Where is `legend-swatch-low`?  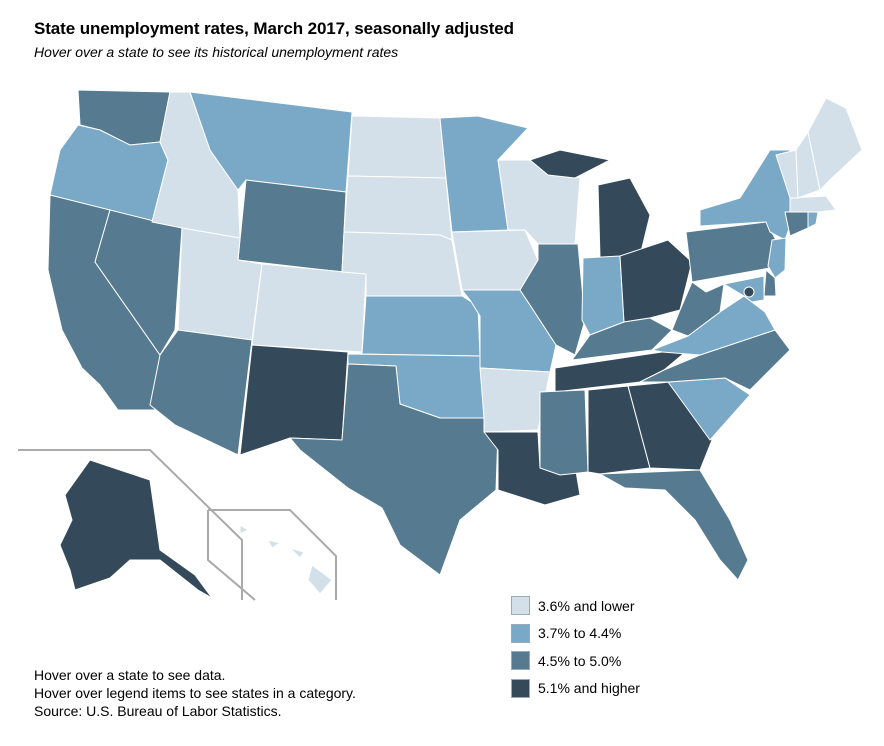
legend-swatch-low is located at coordinates (520, 606).